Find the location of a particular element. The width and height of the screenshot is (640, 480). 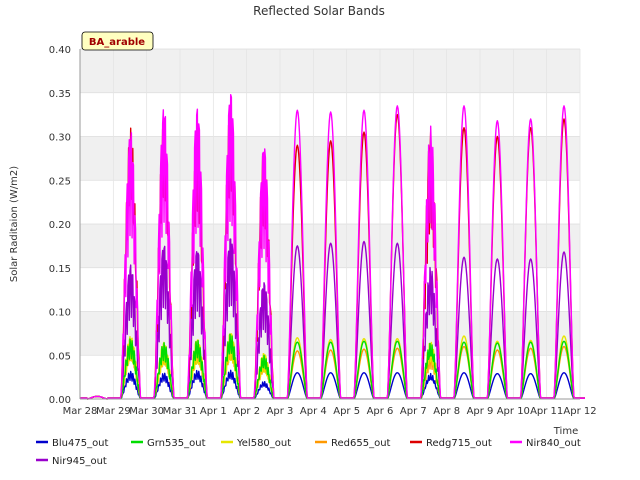

y-tick-label: 0.00 is located at coordinates (60, 400).